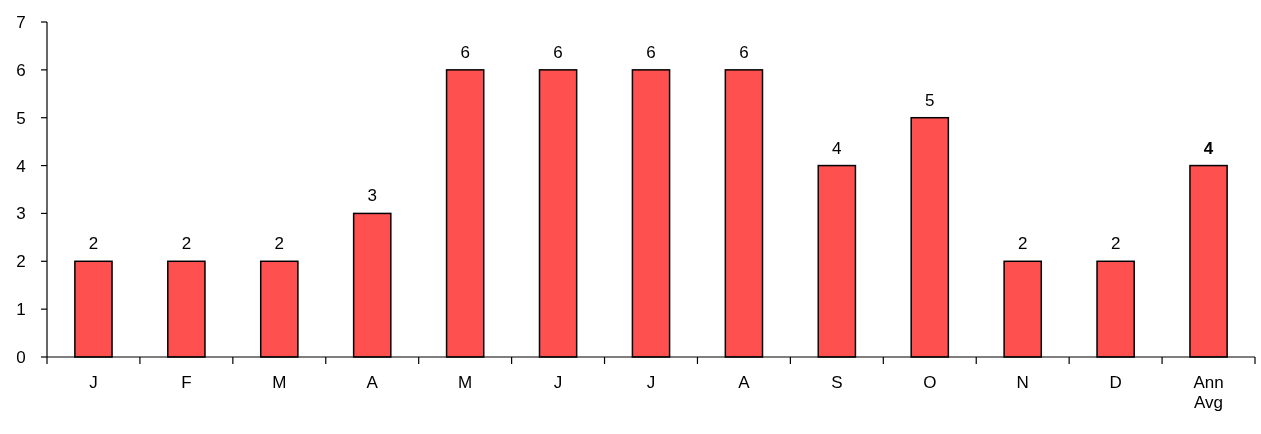  Describe the element at coordinates (21, 357) in the screenshot. I see `y-tick-label: 0` at that location.